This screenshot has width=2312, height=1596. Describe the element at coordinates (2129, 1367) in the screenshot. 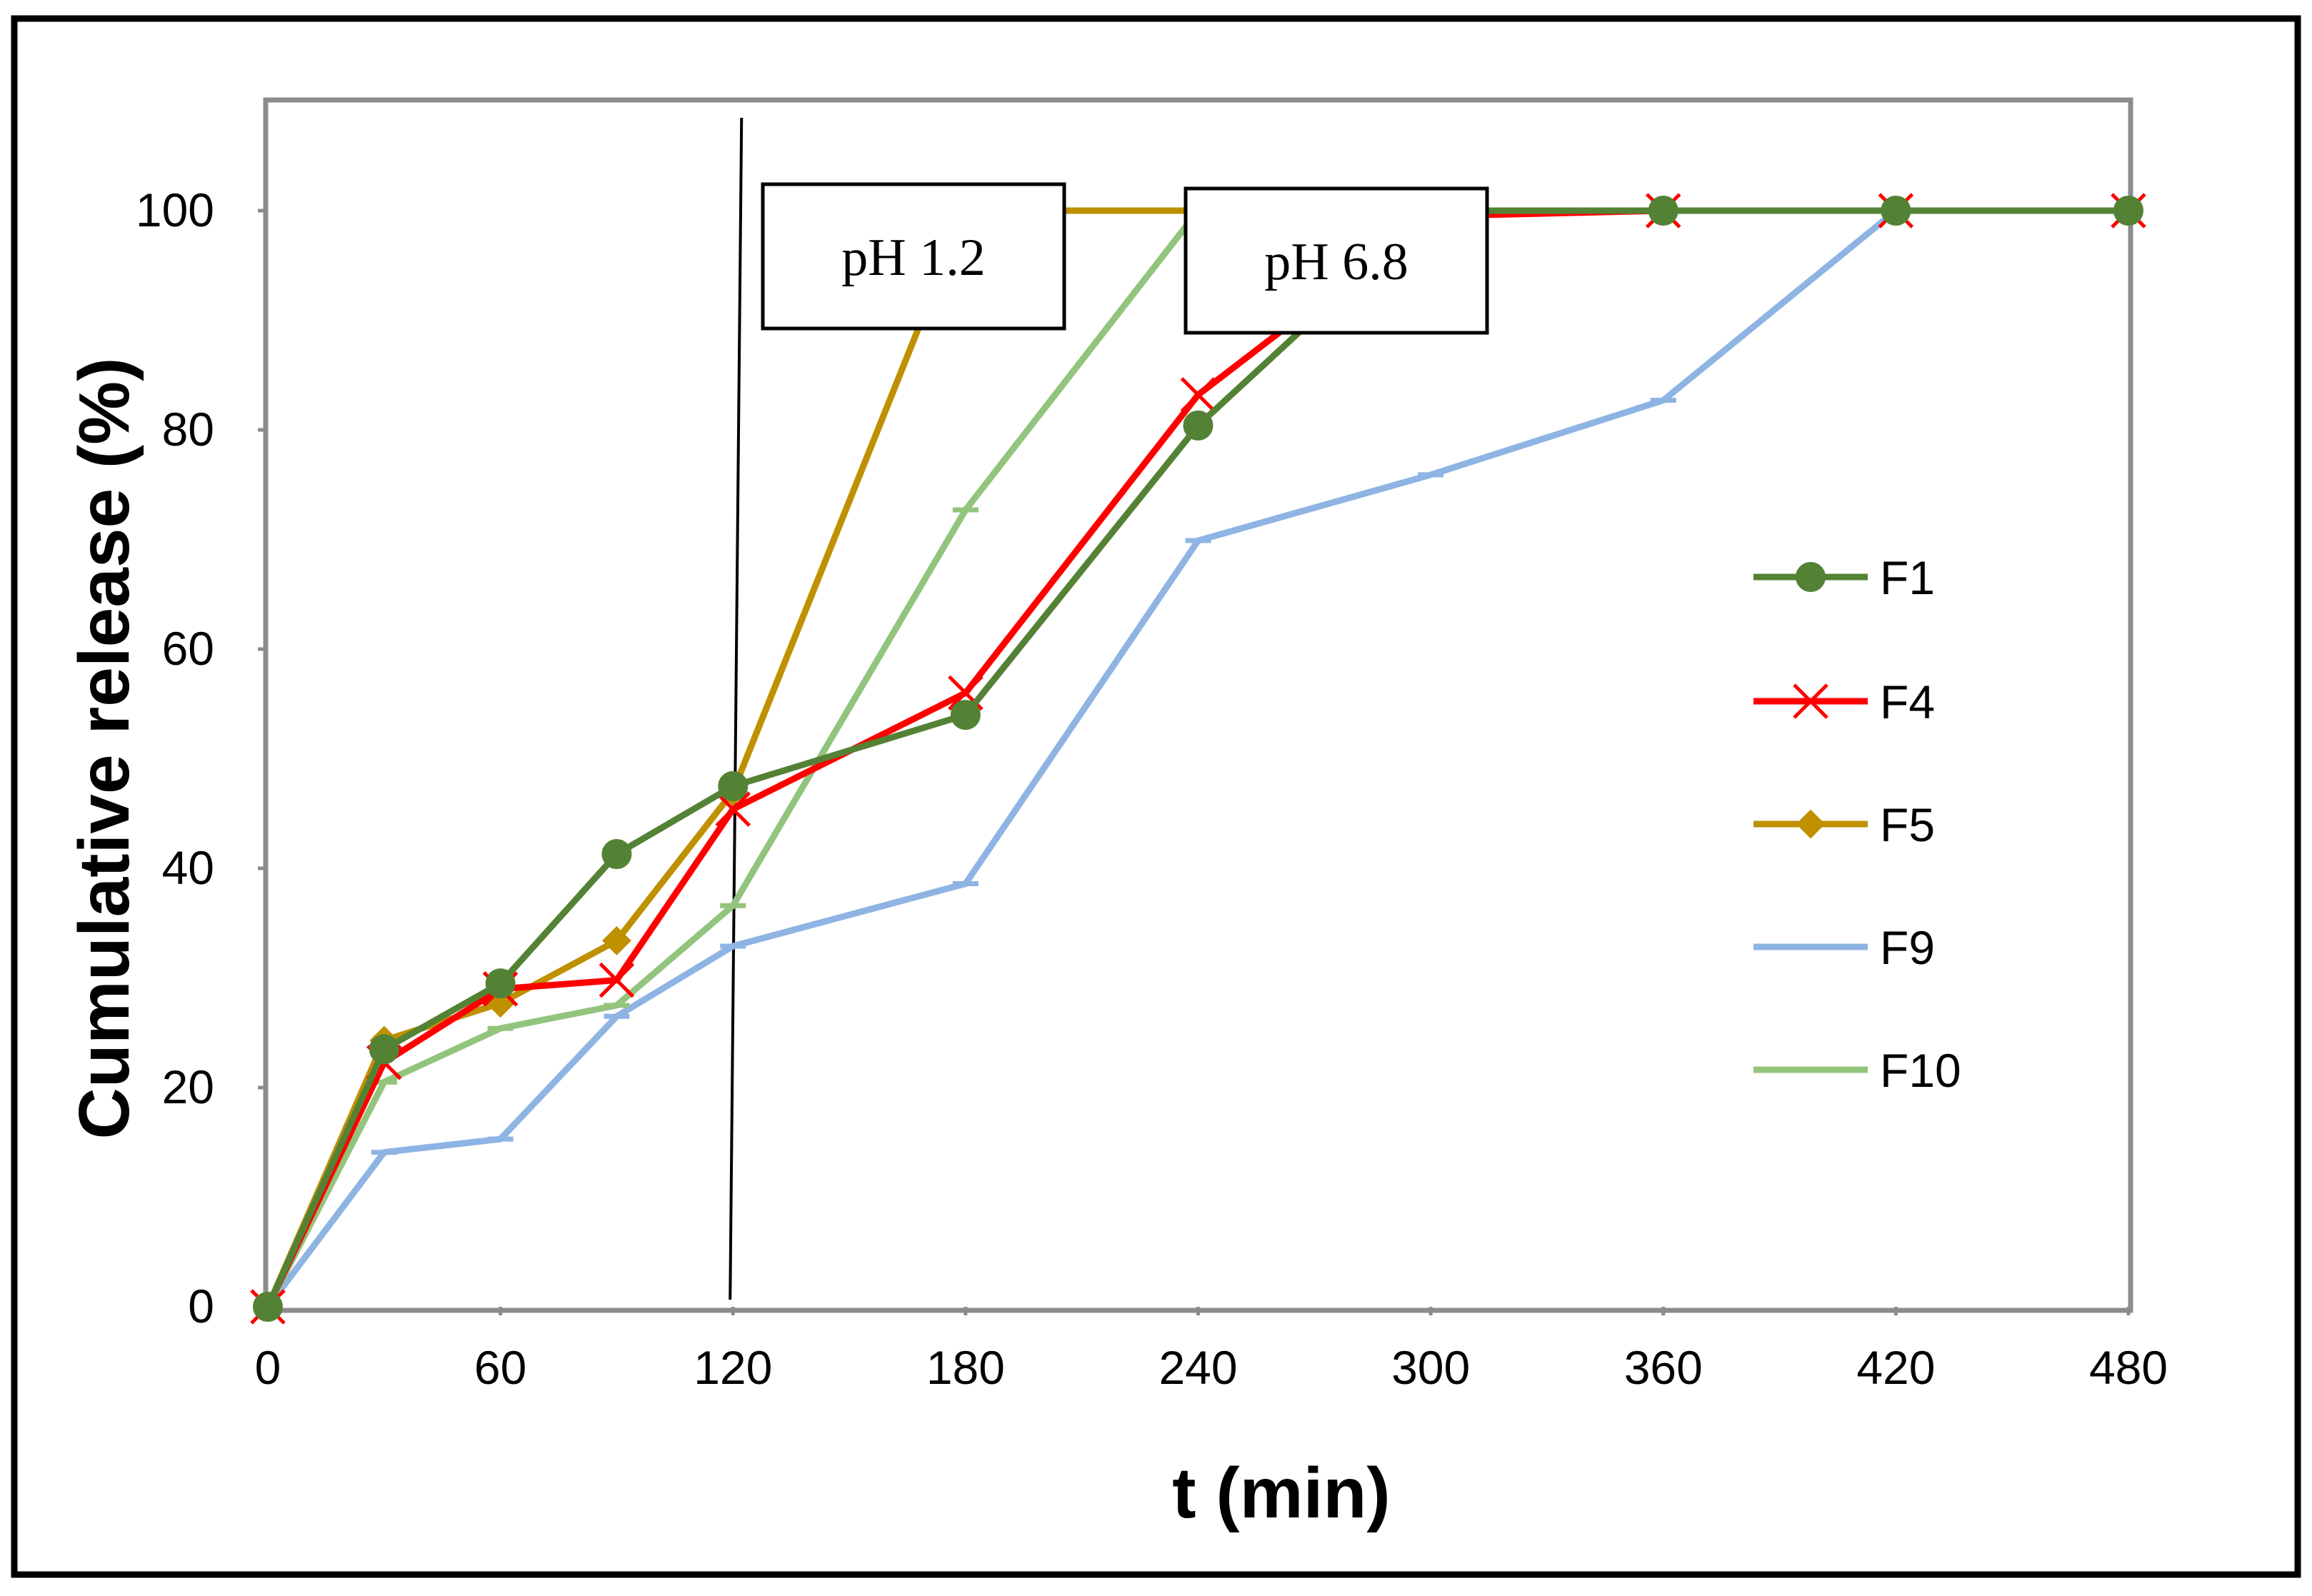

I see `x-tick-label: 480` at that location.